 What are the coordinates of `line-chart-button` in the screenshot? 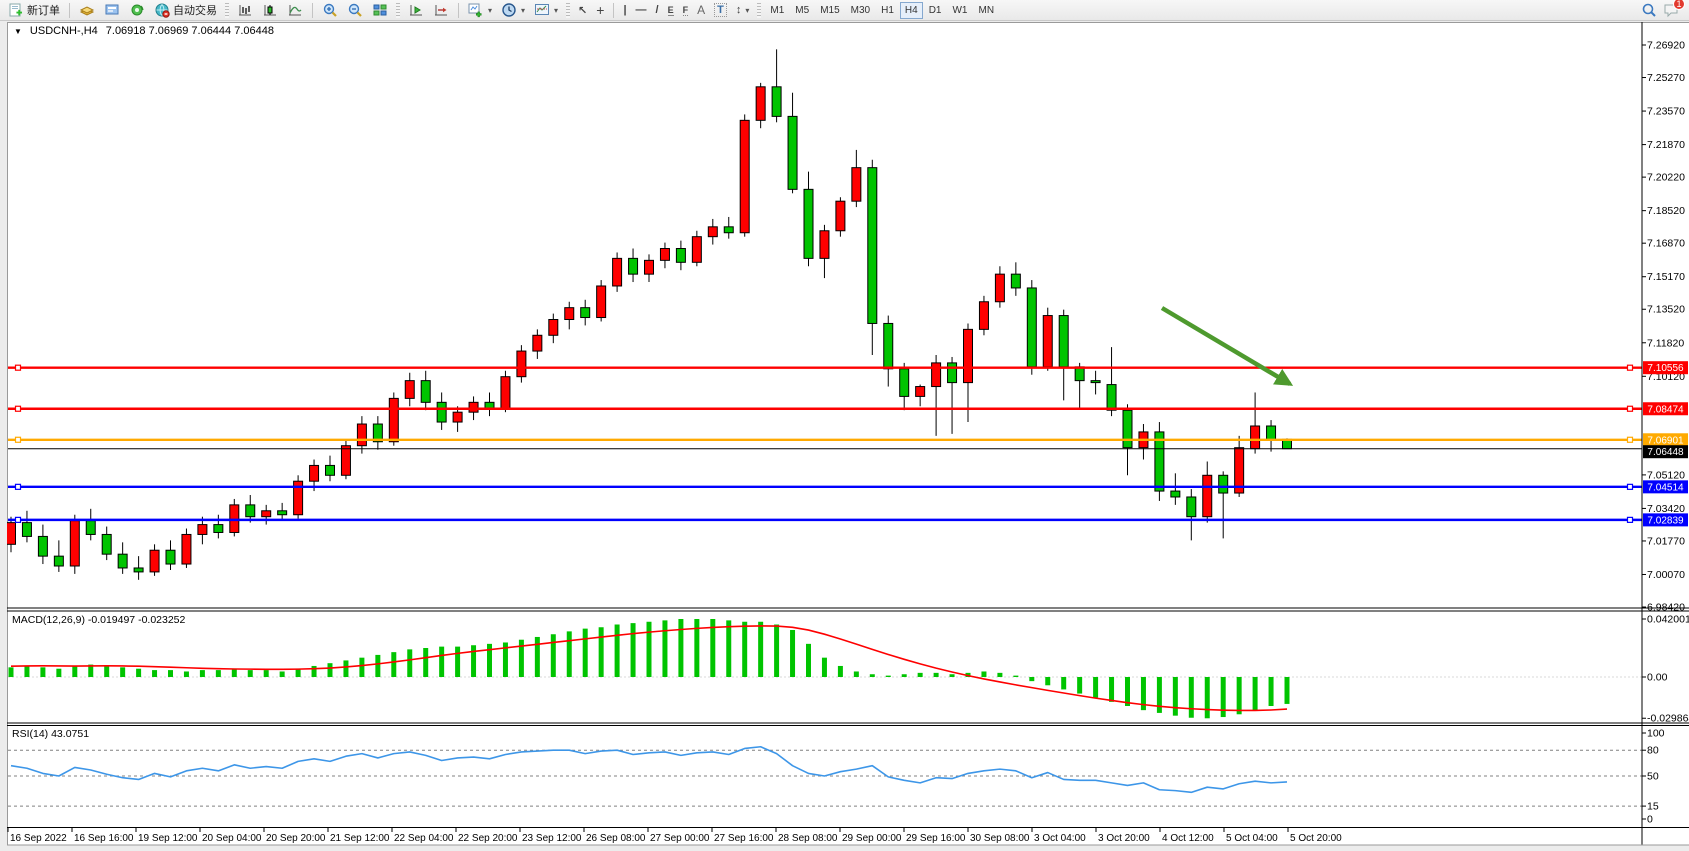 It's located at (295, 10).